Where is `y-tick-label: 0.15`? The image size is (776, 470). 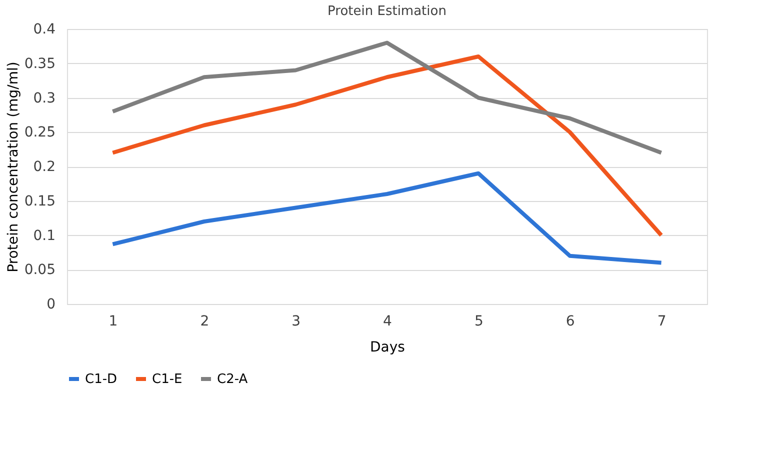 y-tick-label: 0.15 is located at coordinates (40, 201).